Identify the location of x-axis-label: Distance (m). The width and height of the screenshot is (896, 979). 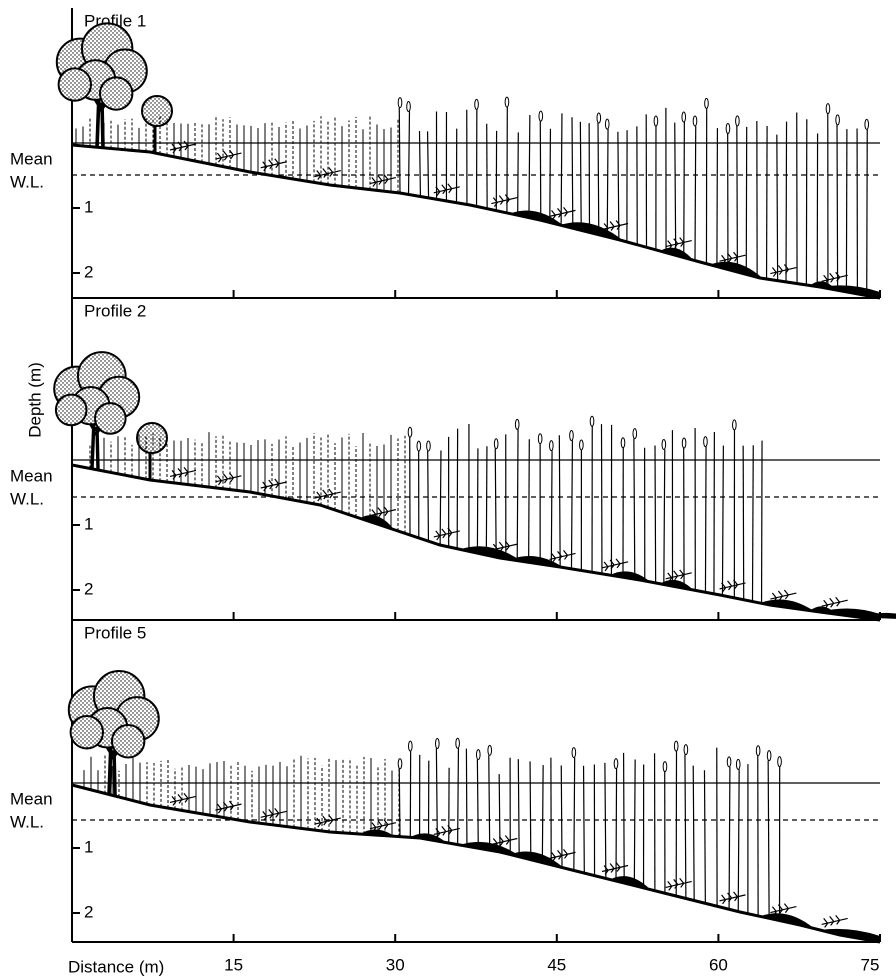
(116, 966).